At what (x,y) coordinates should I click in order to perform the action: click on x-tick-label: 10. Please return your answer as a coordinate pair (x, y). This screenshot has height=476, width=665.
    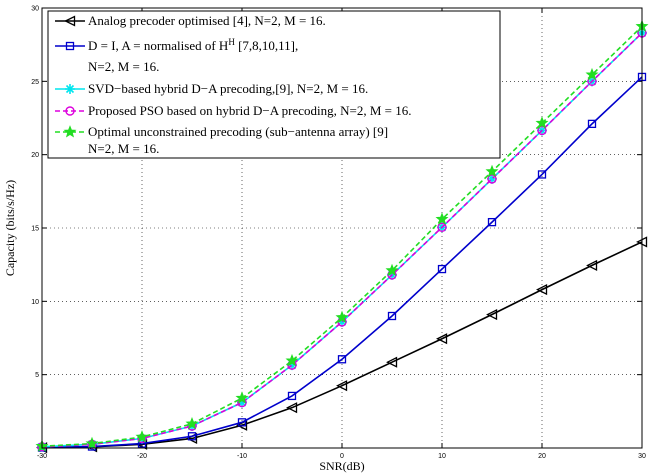
    Looking at the image, I should click on (442, 456).